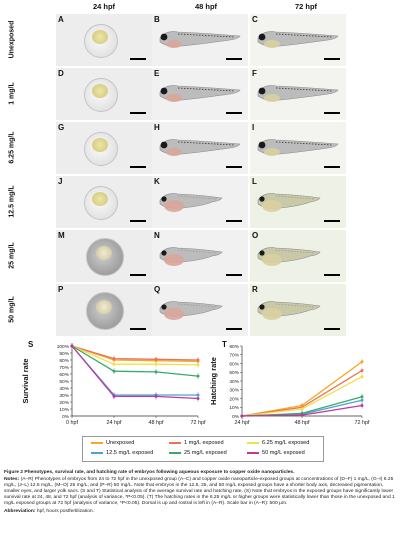  I want to click on panel-letter: F, so click(254, 73).